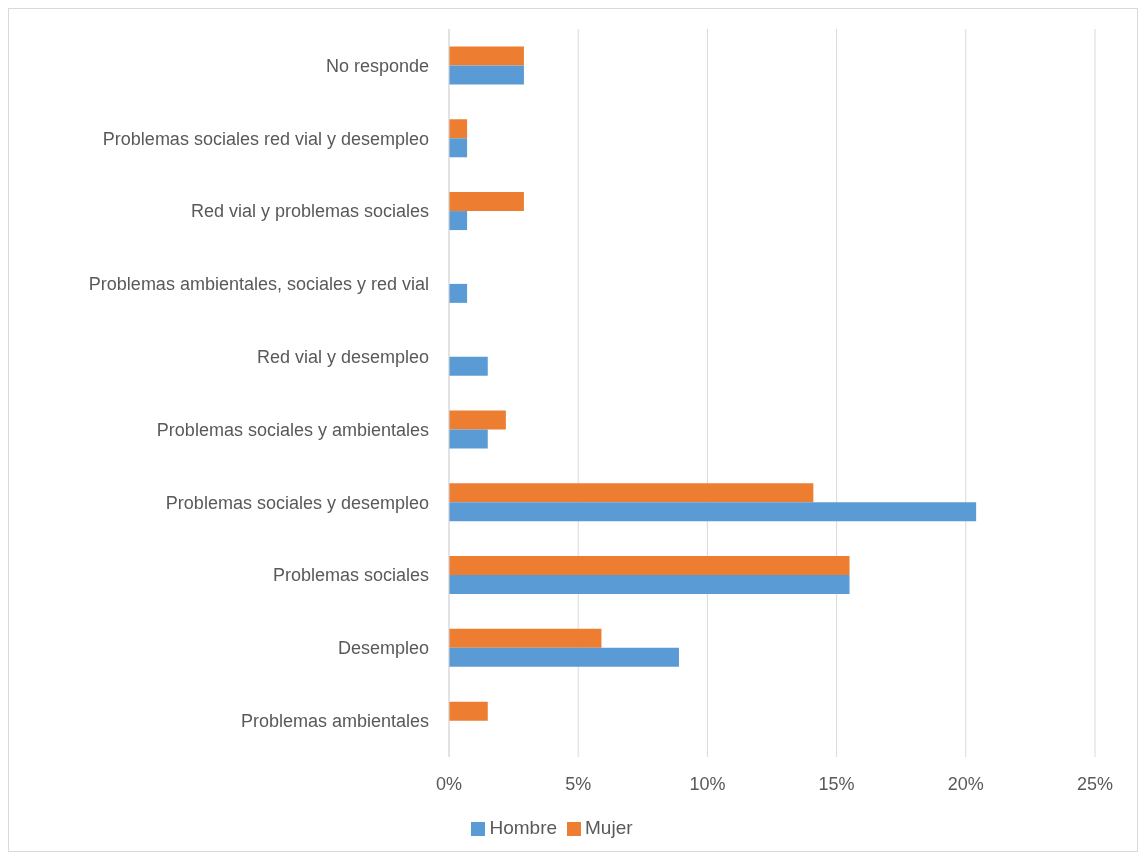 The image size is (1146, 860). Describe the element at coordinates (965, 783) in the screenshot. I see `x-tick-label: 20%` at that location.